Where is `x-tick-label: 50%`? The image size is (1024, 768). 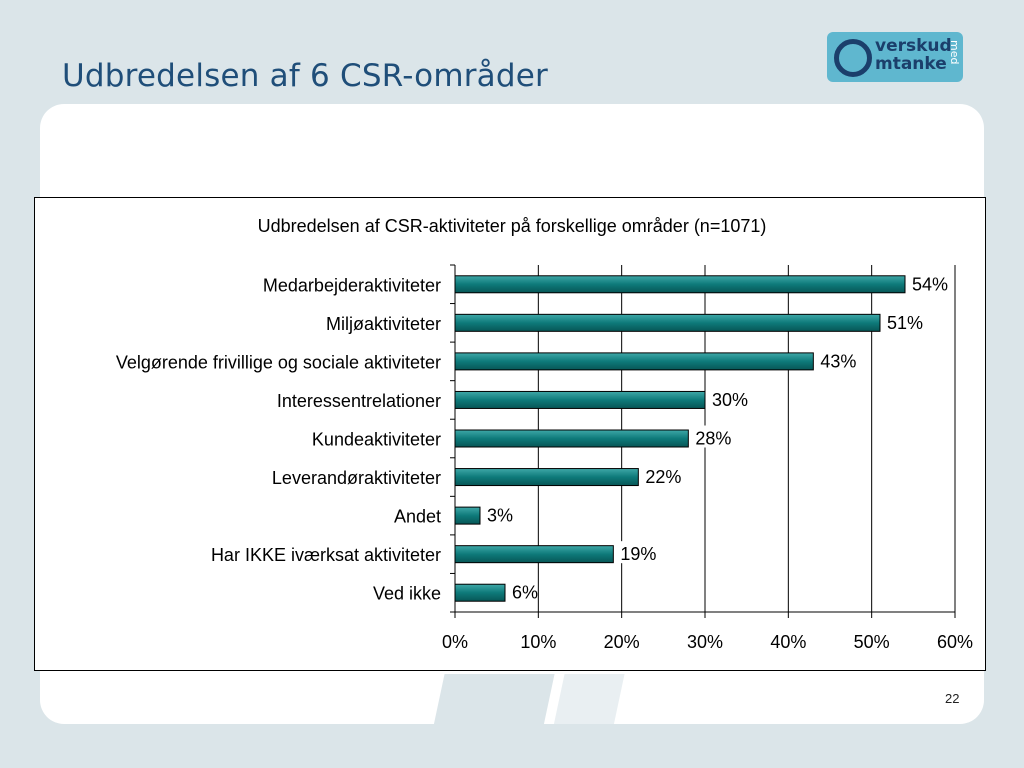
x-tick-label: 50% is located at coordinates (872, 642).